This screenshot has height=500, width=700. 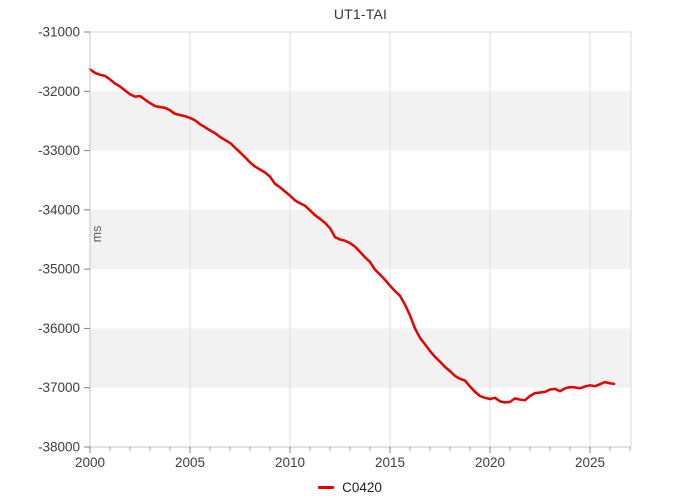 I want to click on y-tick-label: -37000, so click(x=59, y=387).